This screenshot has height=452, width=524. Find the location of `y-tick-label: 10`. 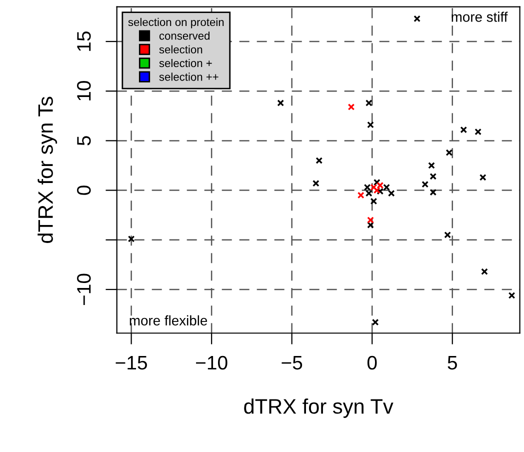

y-tick-label: 10 is located at coordinates (84, 90).